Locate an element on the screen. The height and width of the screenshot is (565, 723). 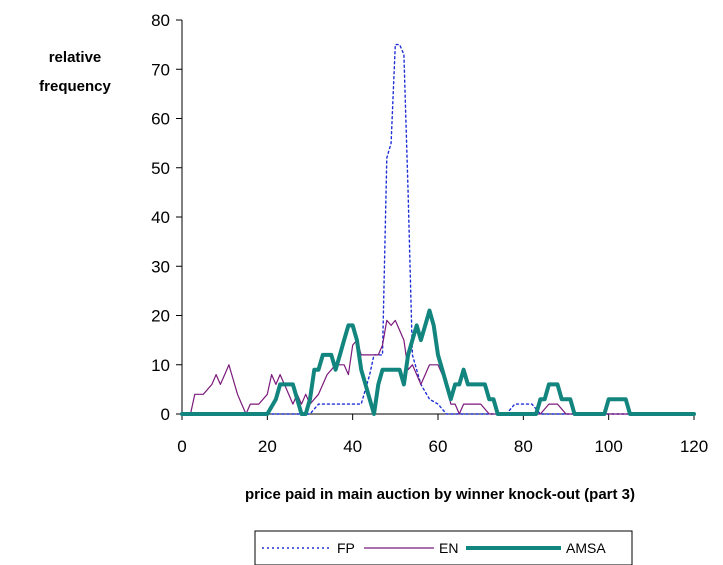
legend-label-amsa: AMSA is located at coordinates (586, 548).